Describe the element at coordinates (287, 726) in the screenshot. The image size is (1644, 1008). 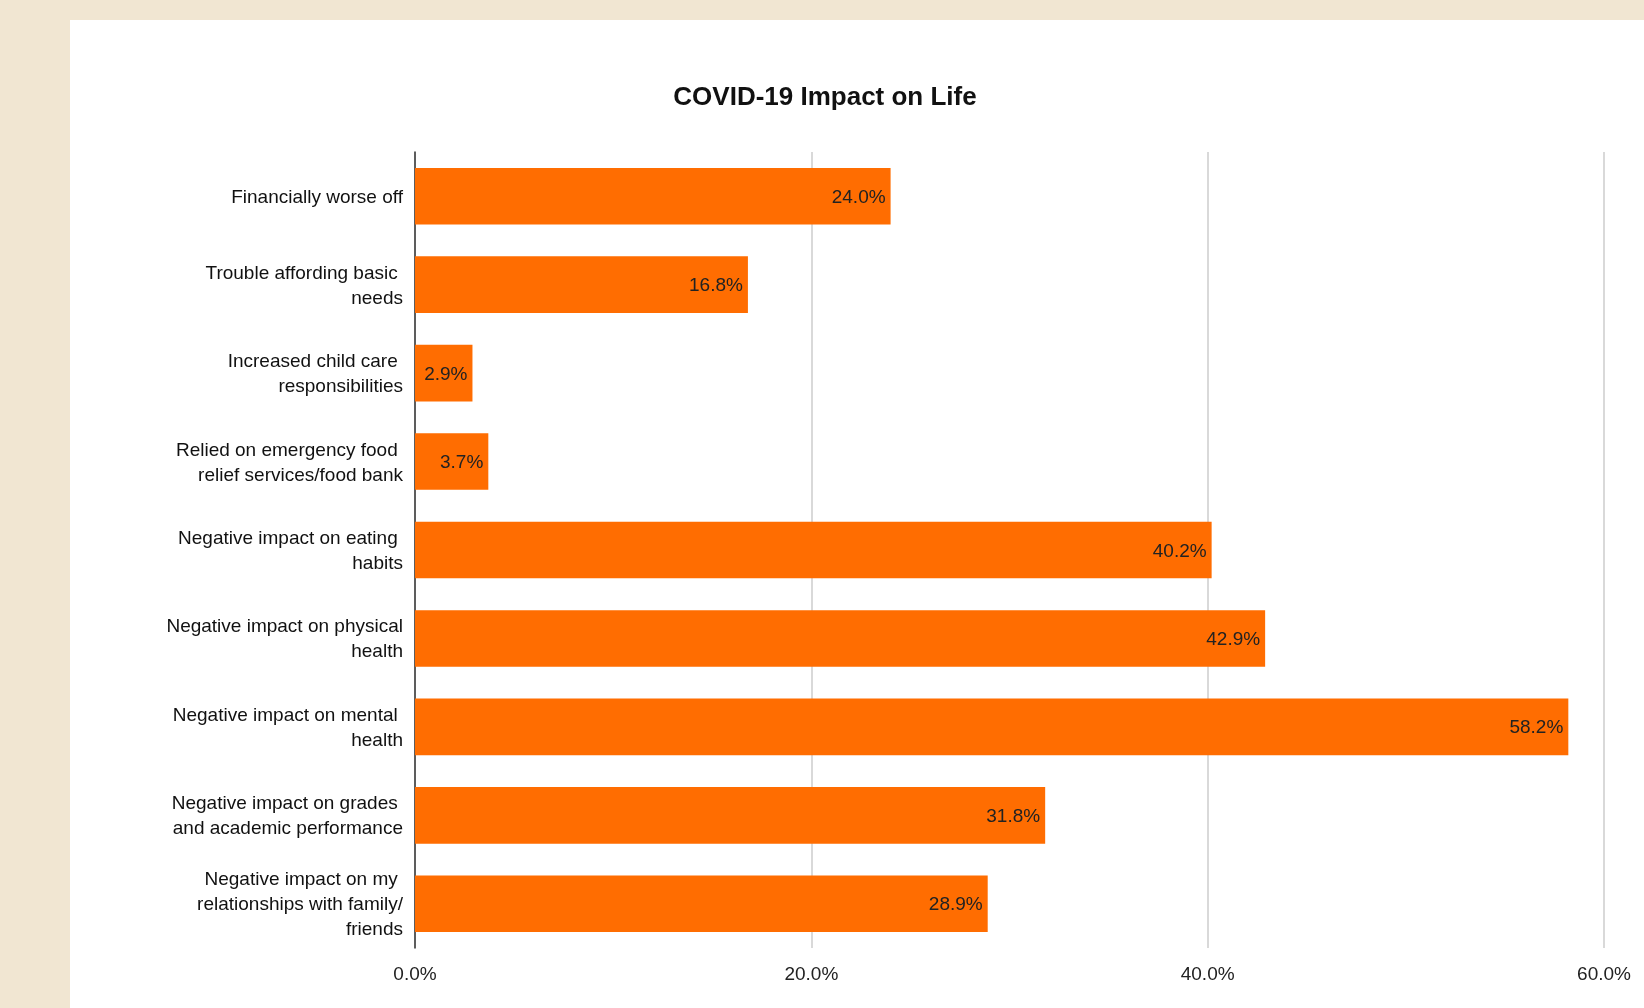
I see `y-tick-label: Negative impact on mental health` at that location.